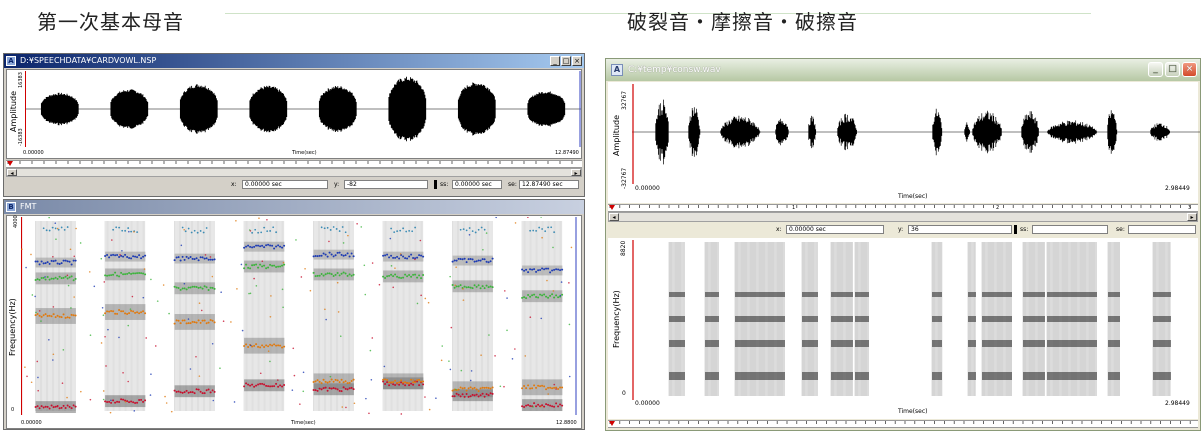 The image size is (1204, 432). I want to click on ss-value-field, so click(1070, 229).